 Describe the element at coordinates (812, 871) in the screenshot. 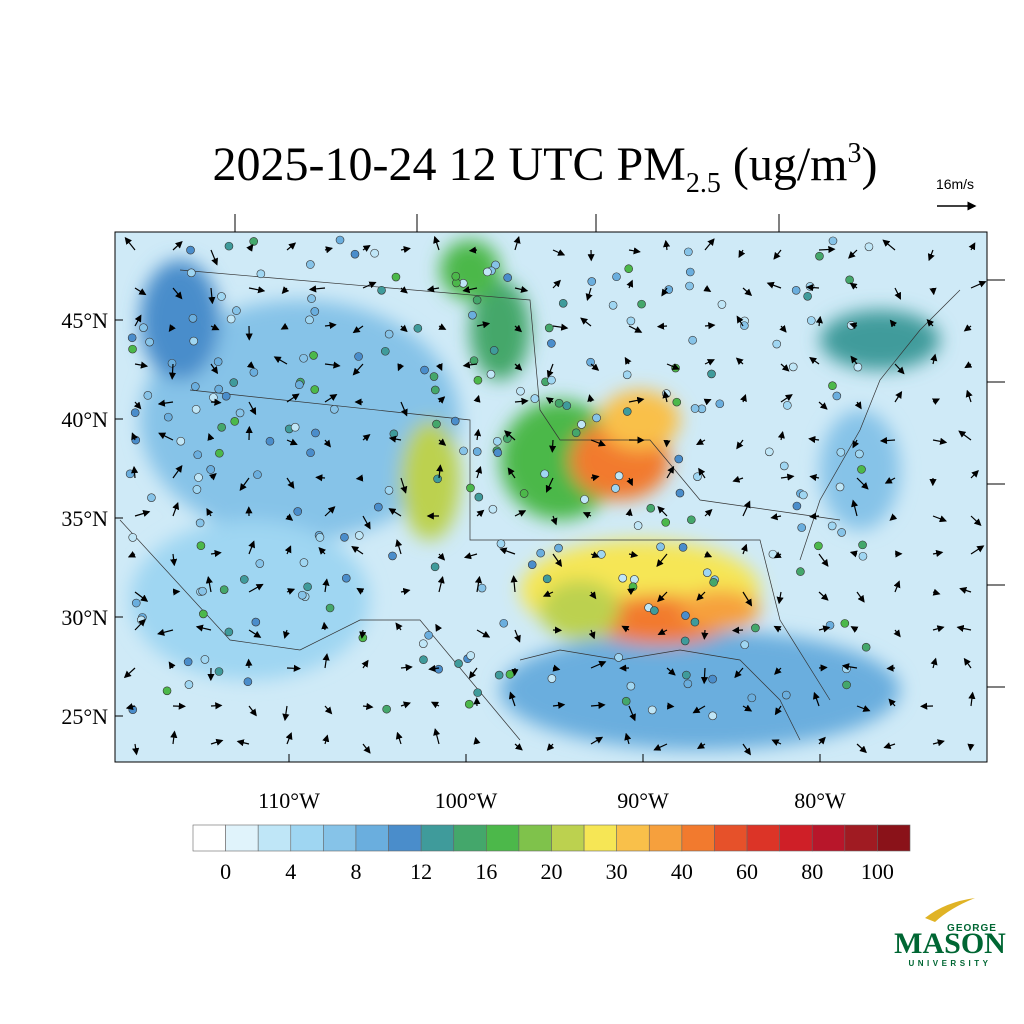

I see `colorbar-label: 80` at that location.